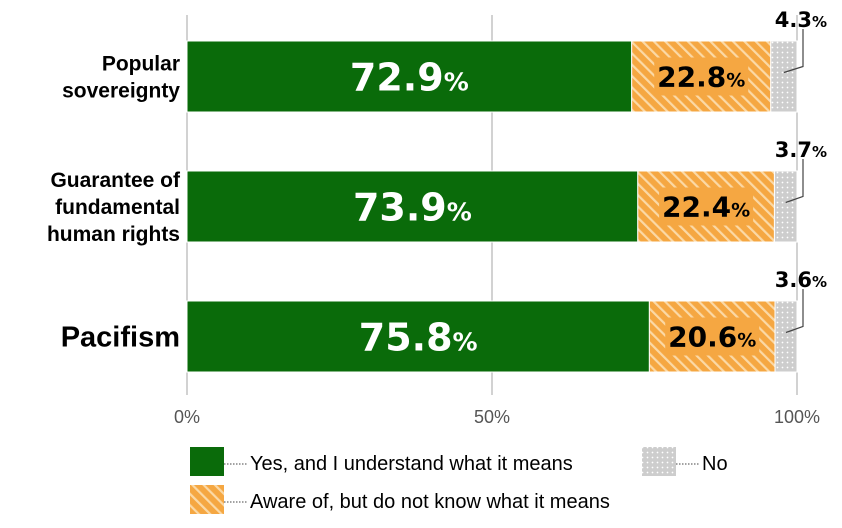 The width and height of the screenshot is (842, 528). I want to click on legend-label: No, so click(715, 464).